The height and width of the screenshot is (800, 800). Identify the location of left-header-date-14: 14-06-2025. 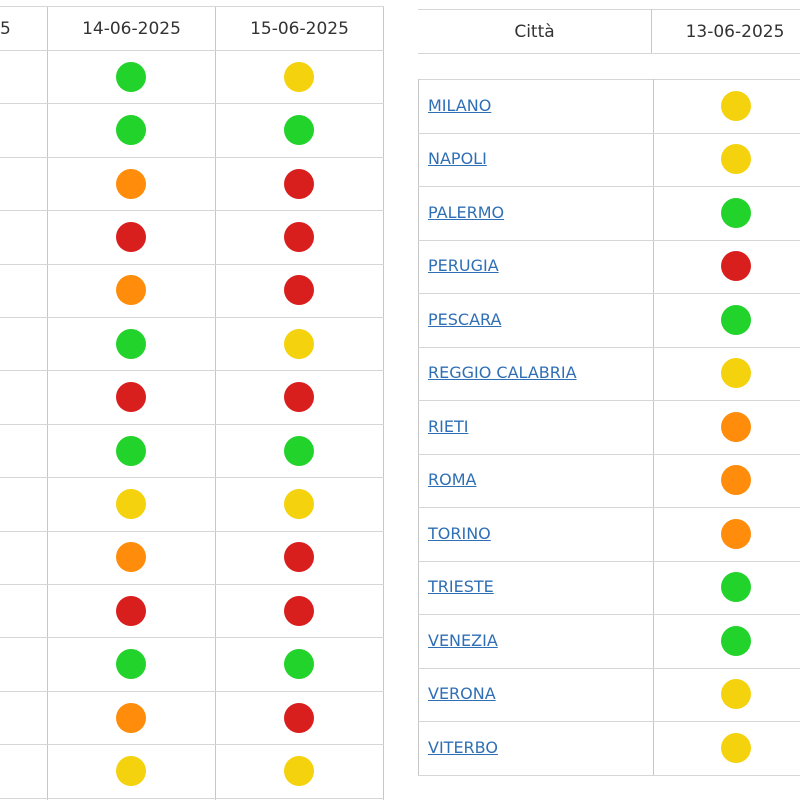
(131, 29).